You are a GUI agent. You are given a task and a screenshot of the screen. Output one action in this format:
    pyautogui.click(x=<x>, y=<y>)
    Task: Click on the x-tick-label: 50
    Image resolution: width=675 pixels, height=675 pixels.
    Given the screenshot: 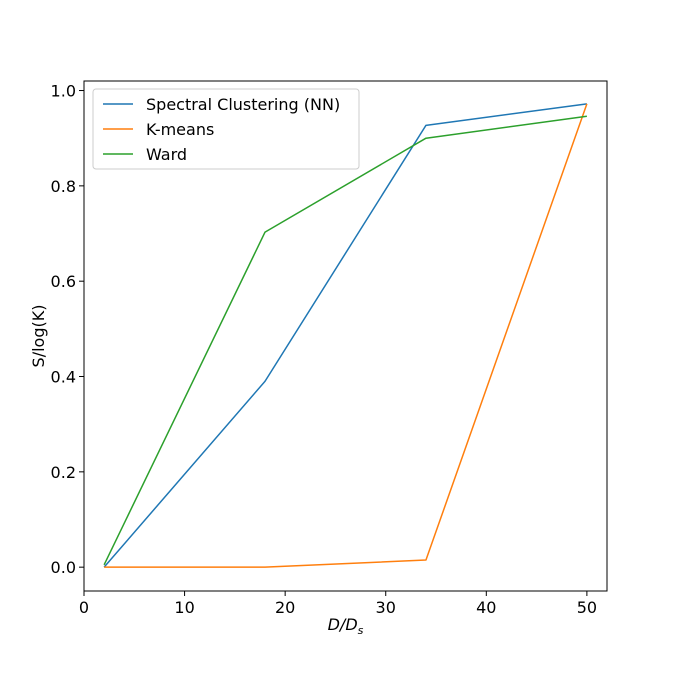 What is the action you would take?
    pyautogui.click(x=587, y=607)
    